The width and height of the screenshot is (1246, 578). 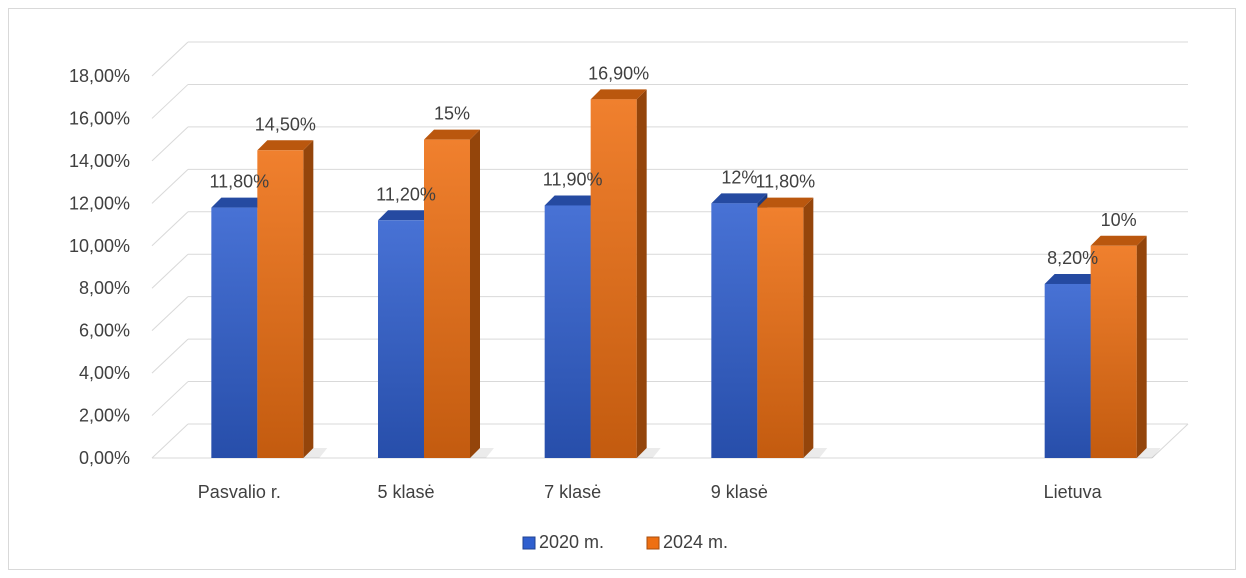 I want to click on x-category-label: 7 klasė, so click(x=572, y=492).